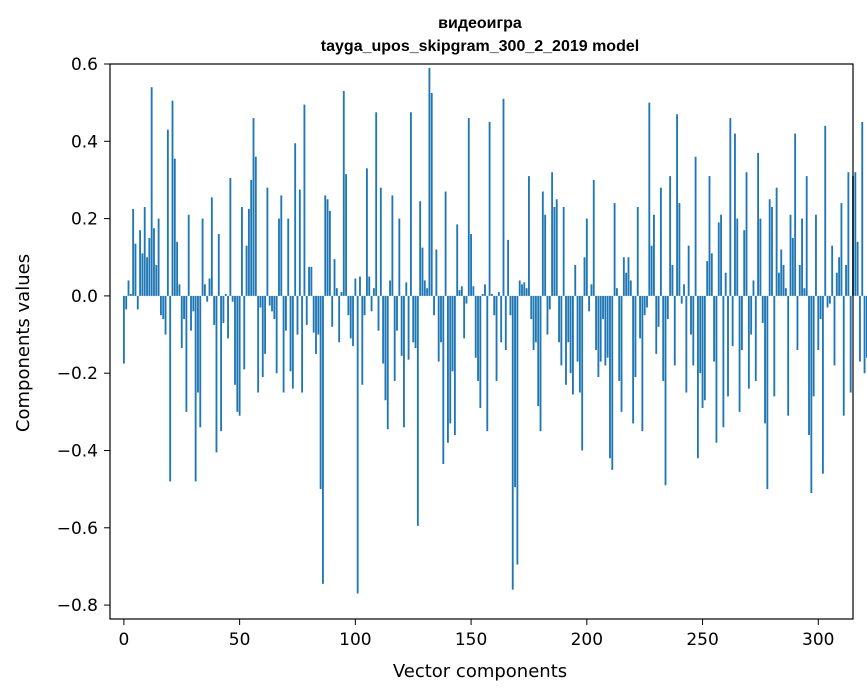 The image size is (867, 696). What do you see at coordinates (84, 297) in the screenshot?
I see `y-tick-label: 0.0` at bounding box center [84, 297].